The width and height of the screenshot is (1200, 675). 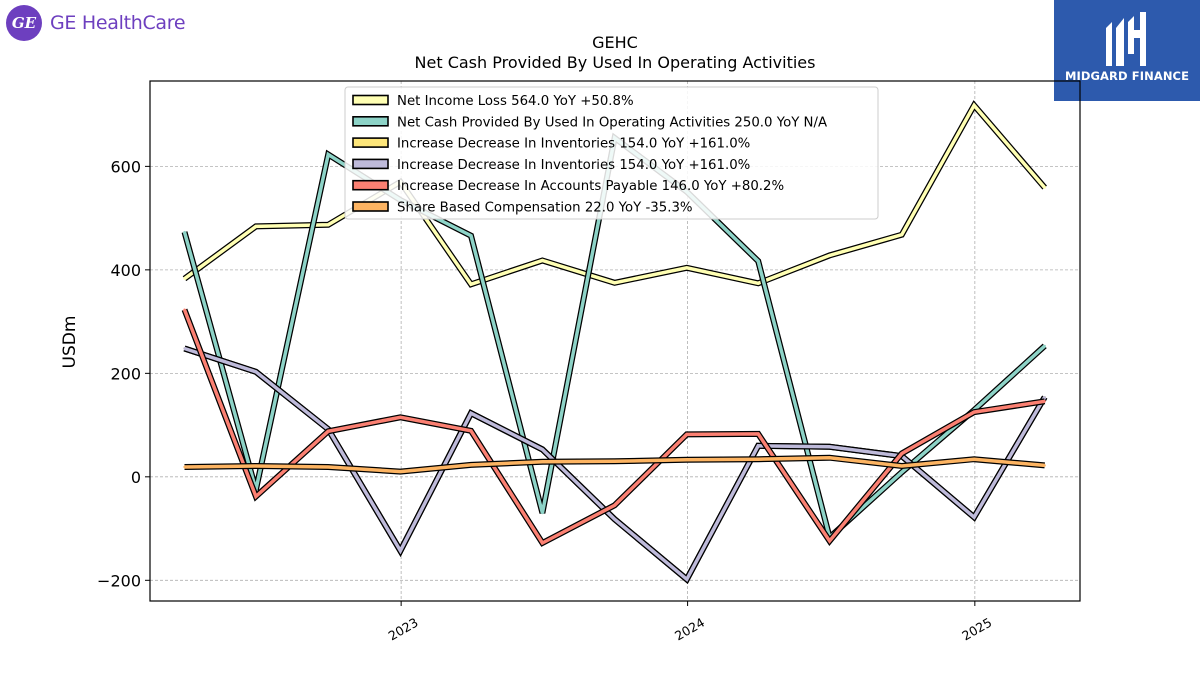 I want to click on y-tick-label: −200, so click(x=119, y=580).